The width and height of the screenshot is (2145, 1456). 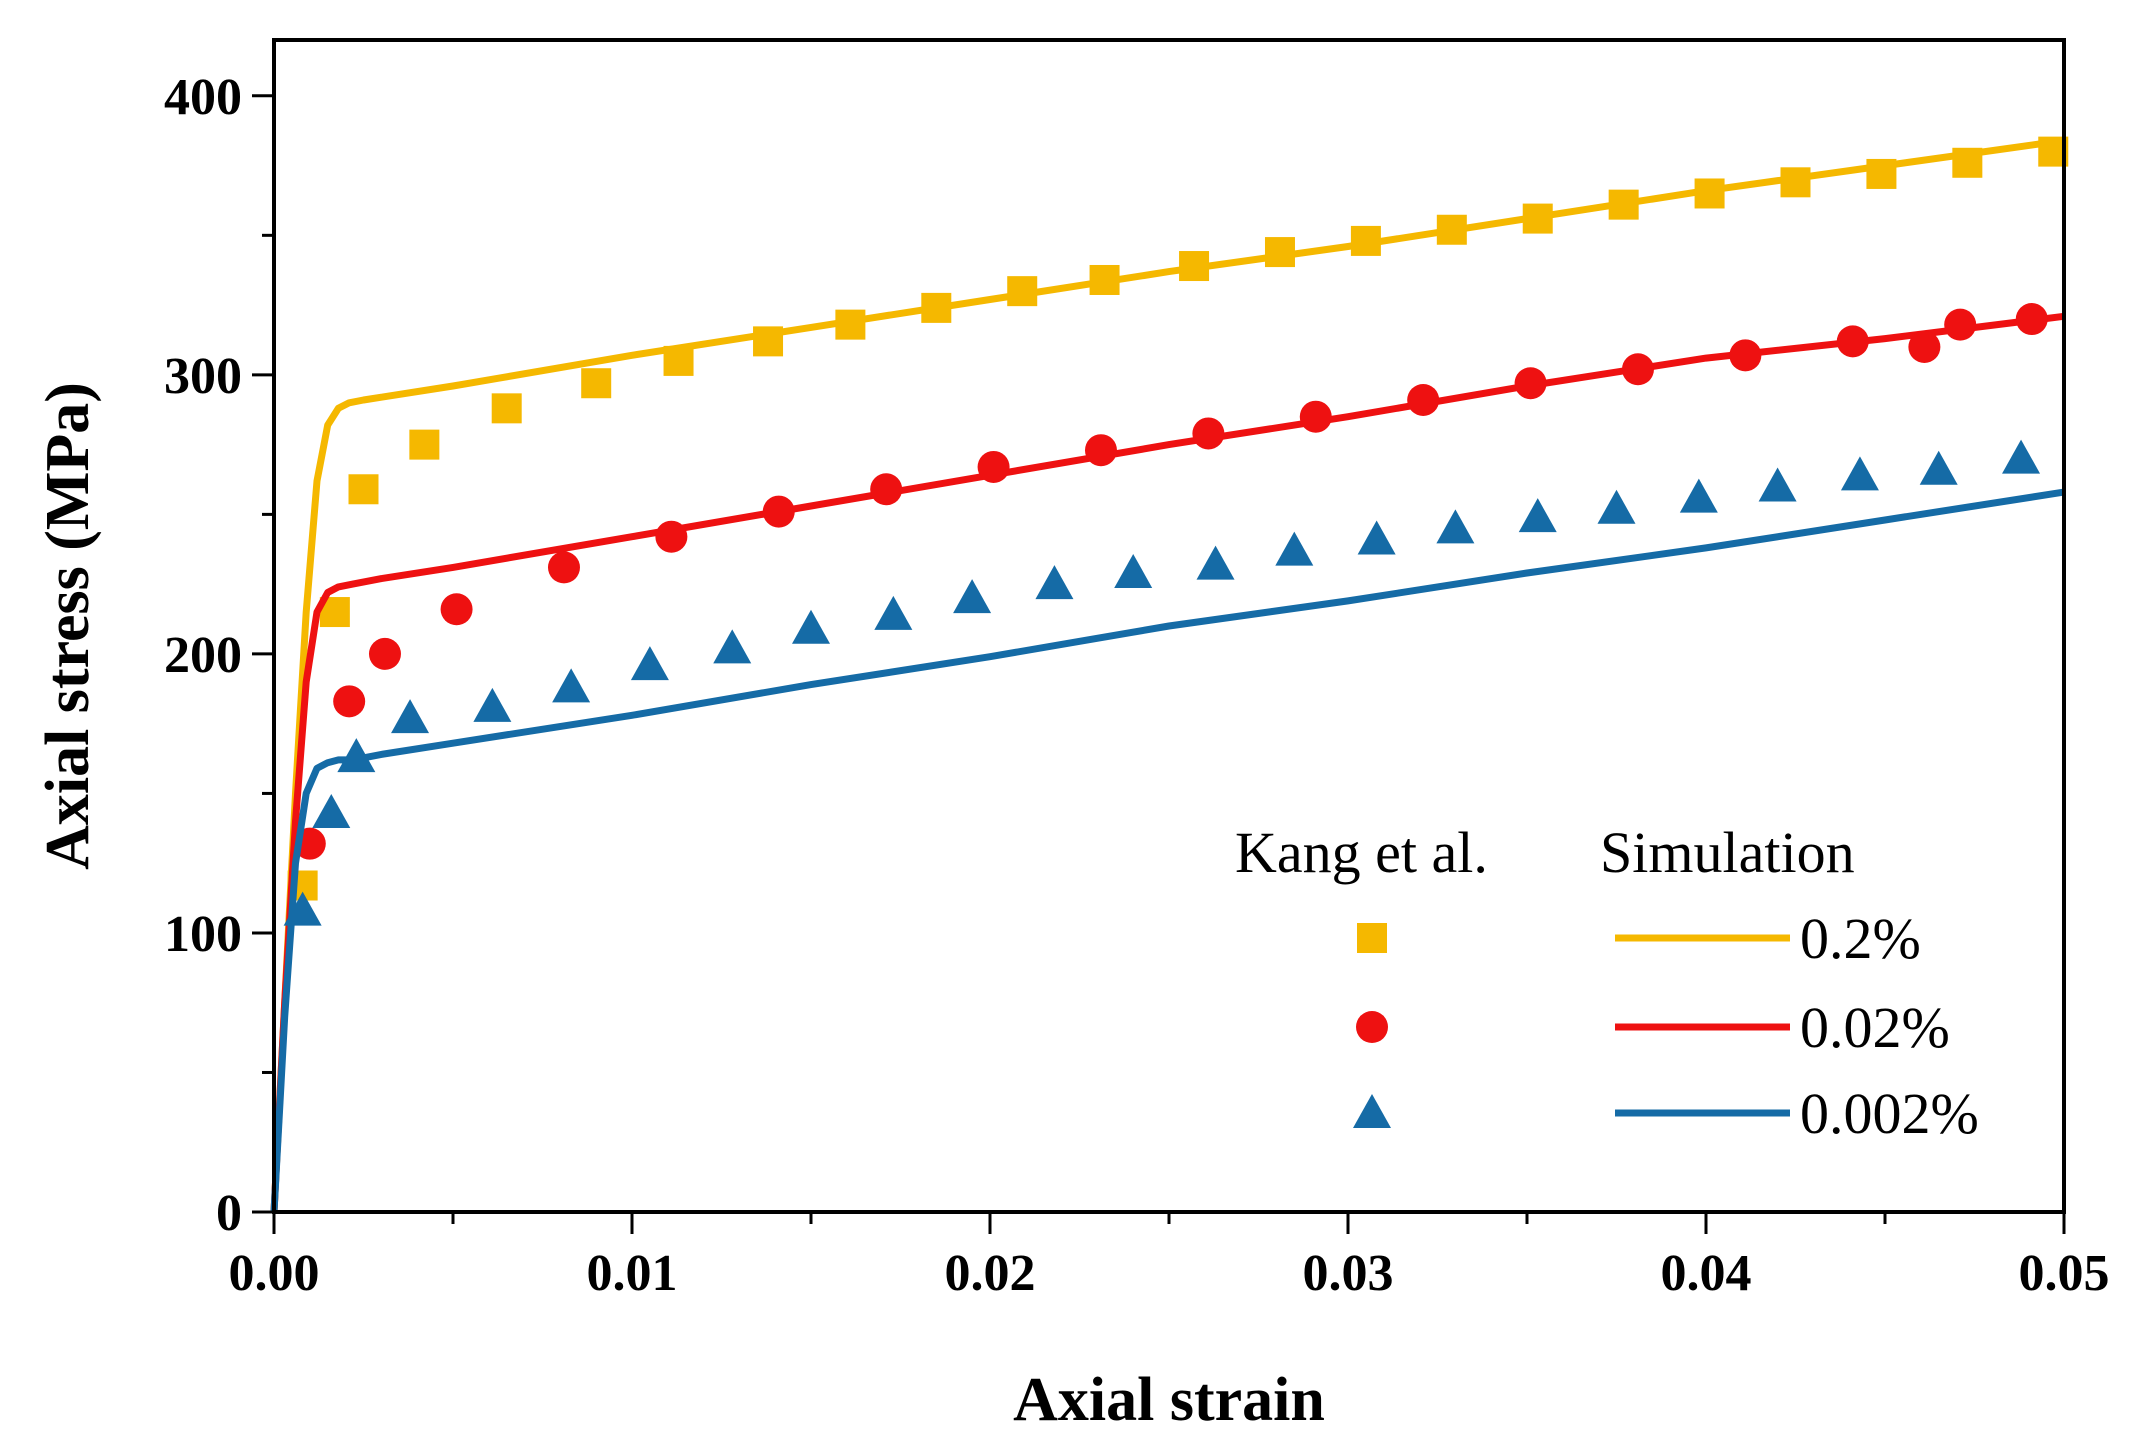 I want to click on legend-entries: 0.2% 0.02% 0.002%, so click(x=1666, y=1026).